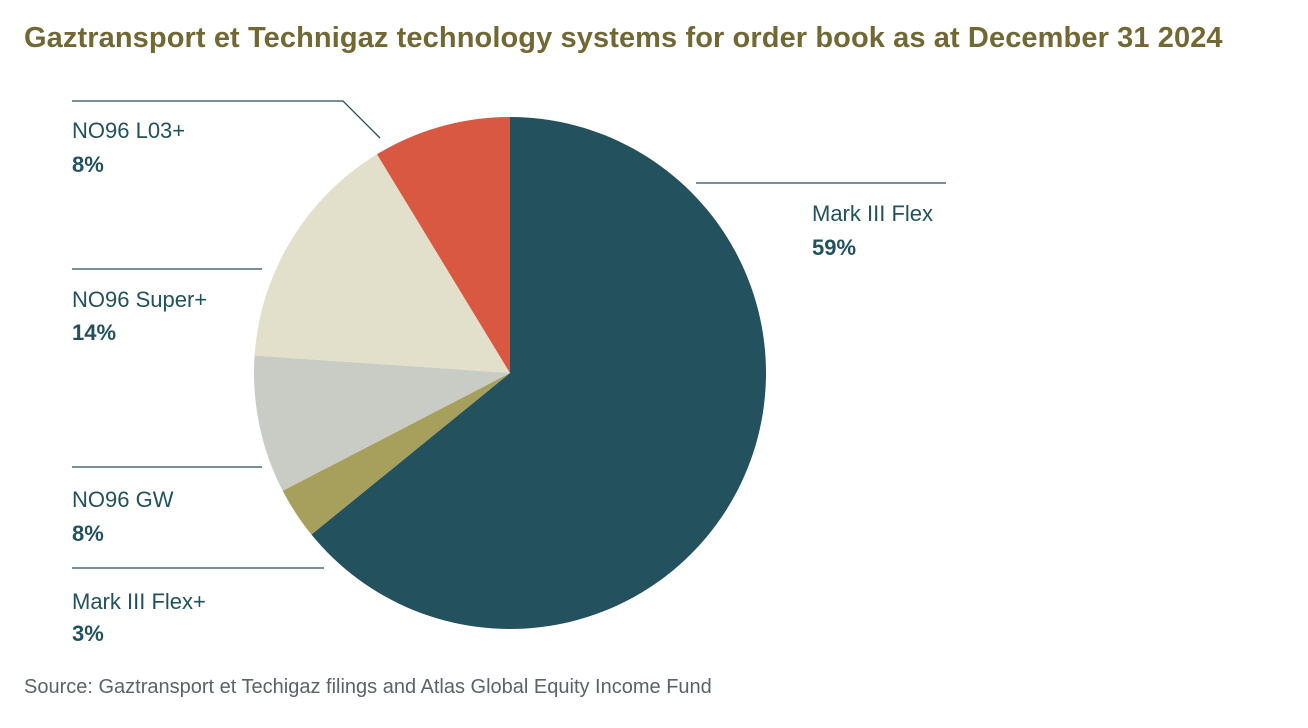 This screenshot has height=728, width=1308. Describe the element at coordinates (128, 130) in the screenshot. I see `slice-label-no96-l03-: NO96 L03+` at that location.